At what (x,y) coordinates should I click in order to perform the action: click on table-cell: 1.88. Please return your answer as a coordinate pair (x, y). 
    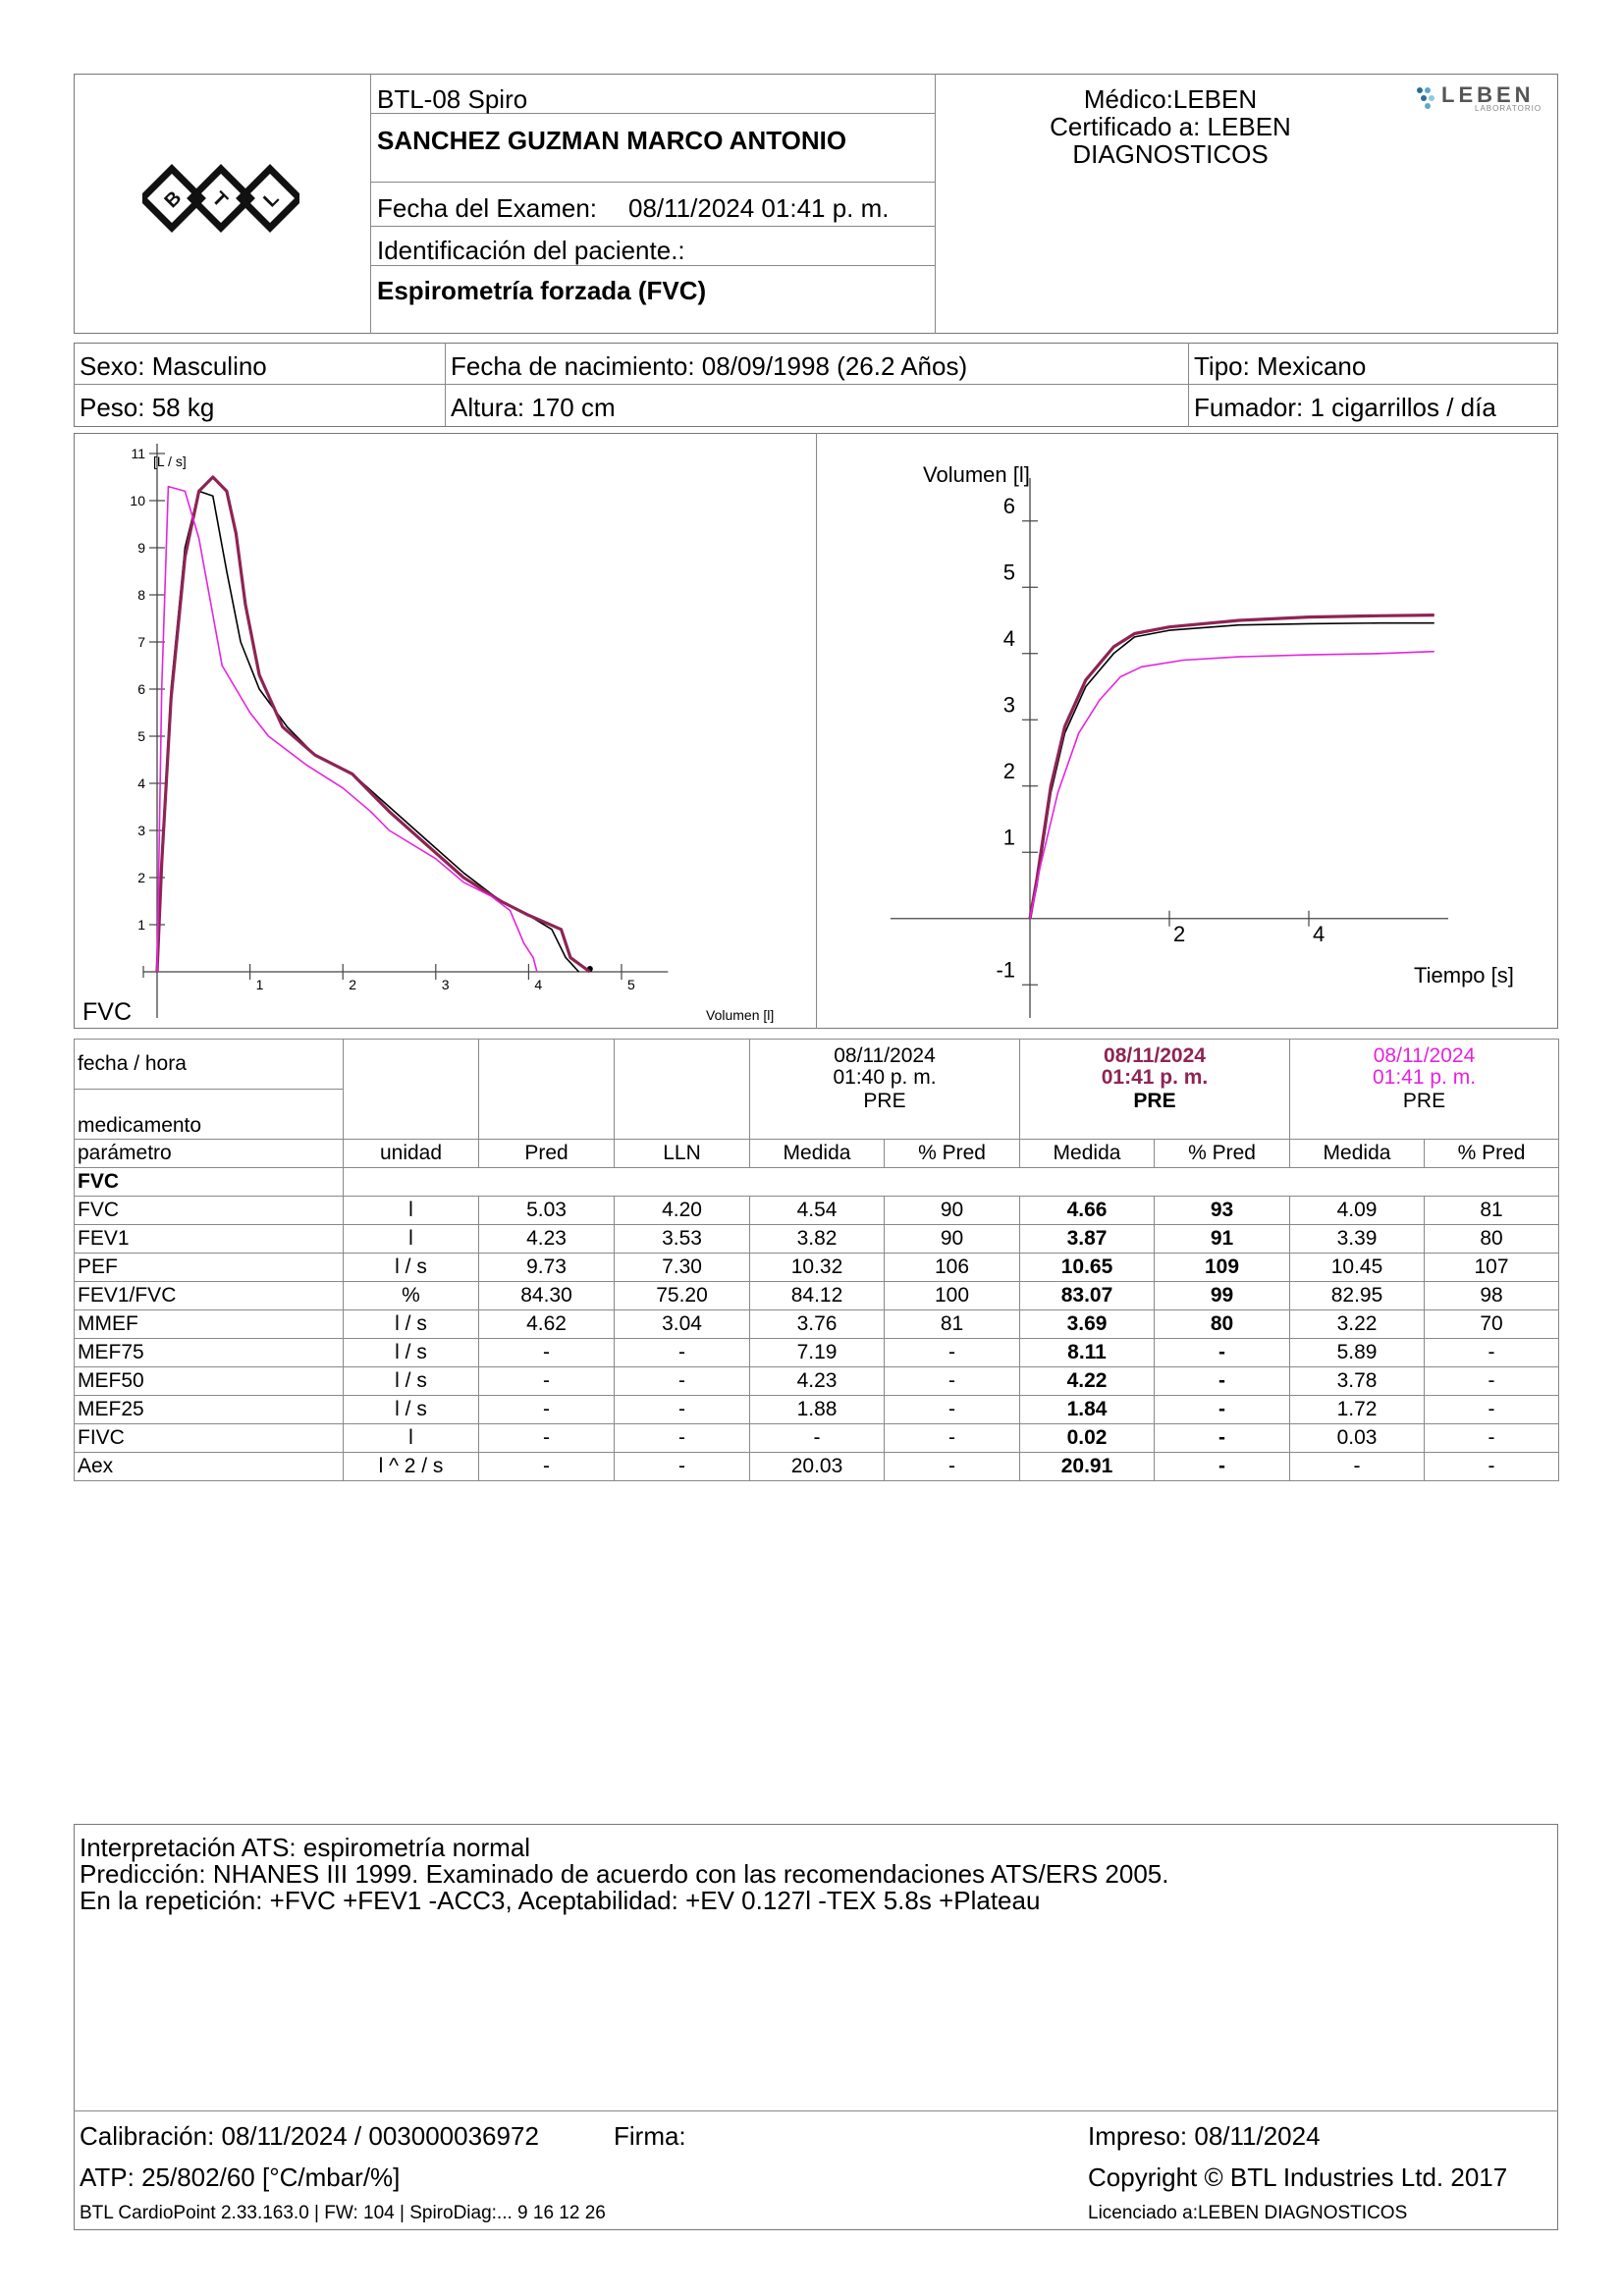
    Looking at the image, I should click on (817, 1409).